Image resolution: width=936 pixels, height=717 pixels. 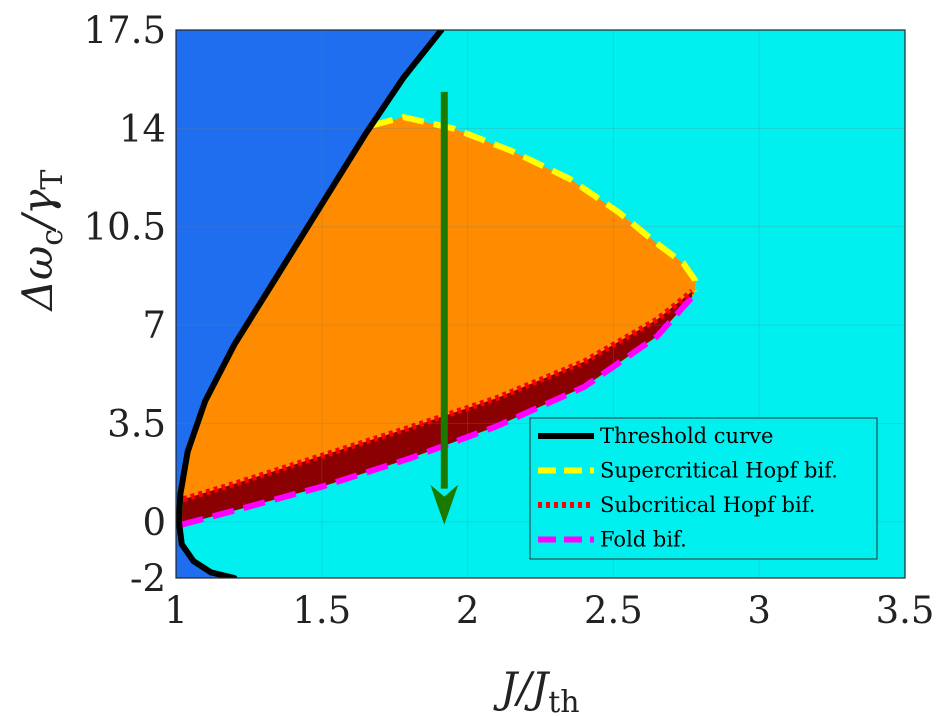 What do you see at coordinates (521, 687) in the screenshot?
I see `x-axis-label-main: J/J` at bounding box center [521, 687].